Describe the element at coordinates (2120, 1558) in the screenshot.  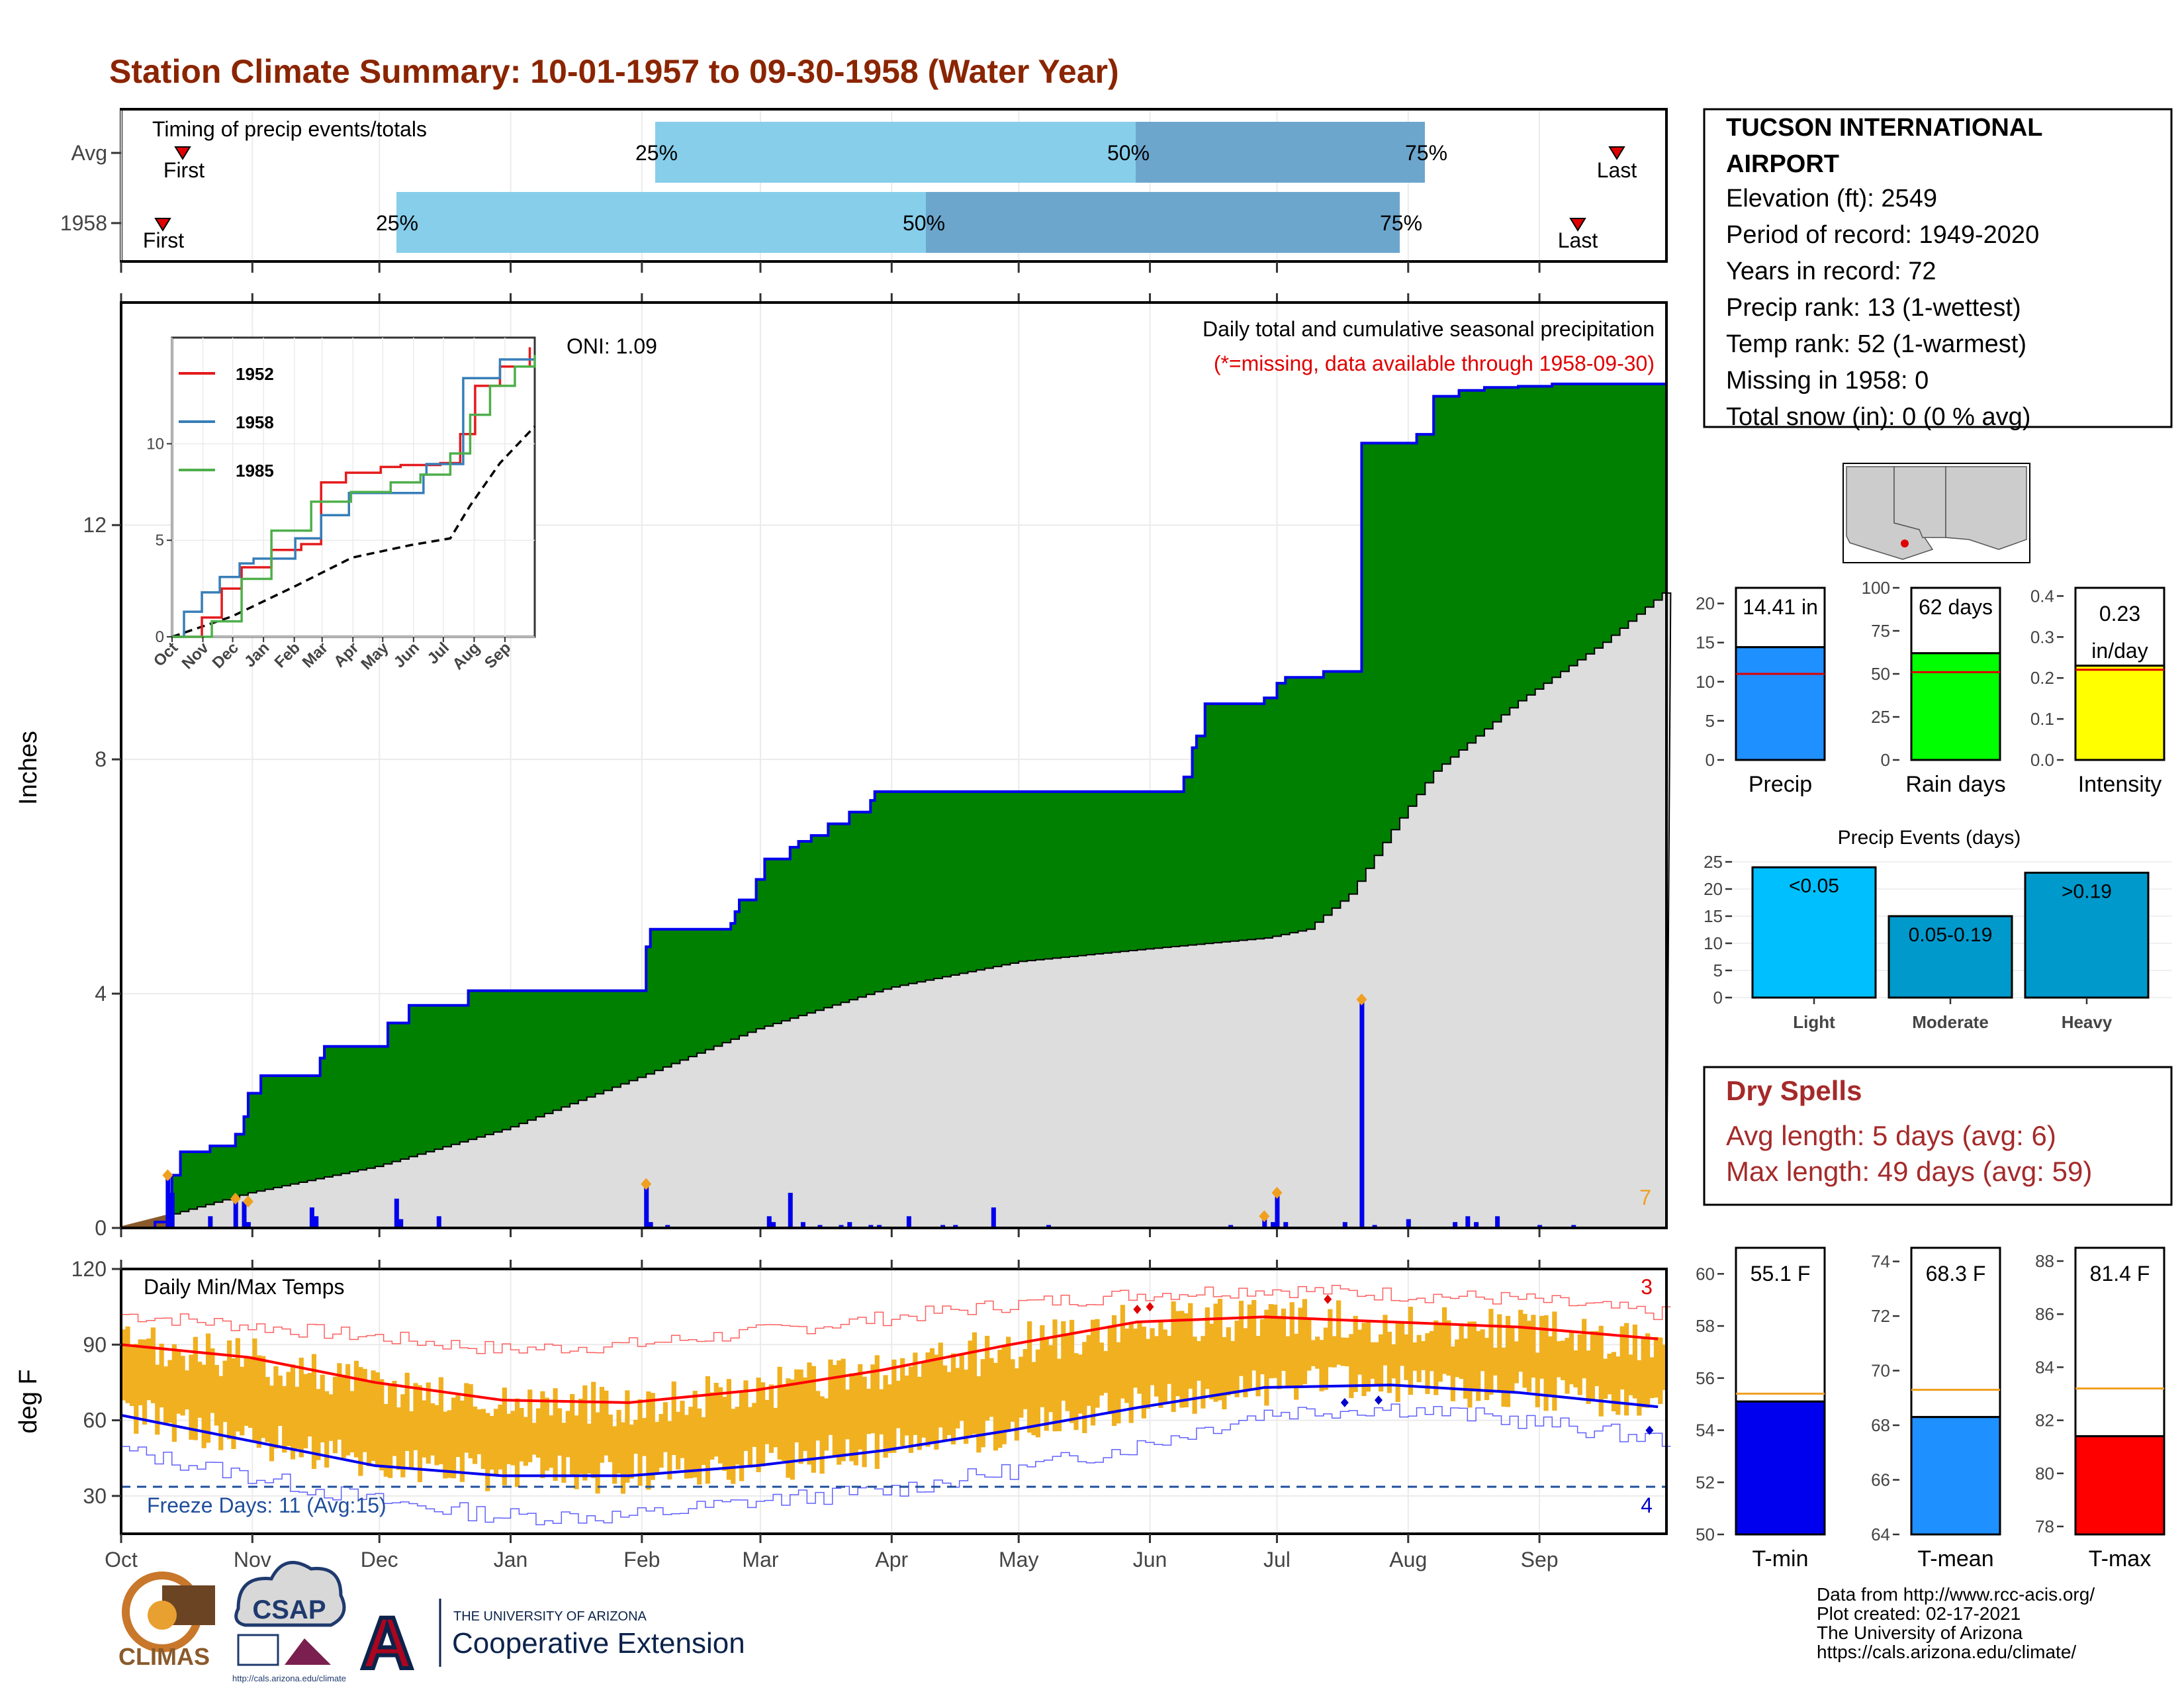
I see `summary-xlabel: T-max` at that location.